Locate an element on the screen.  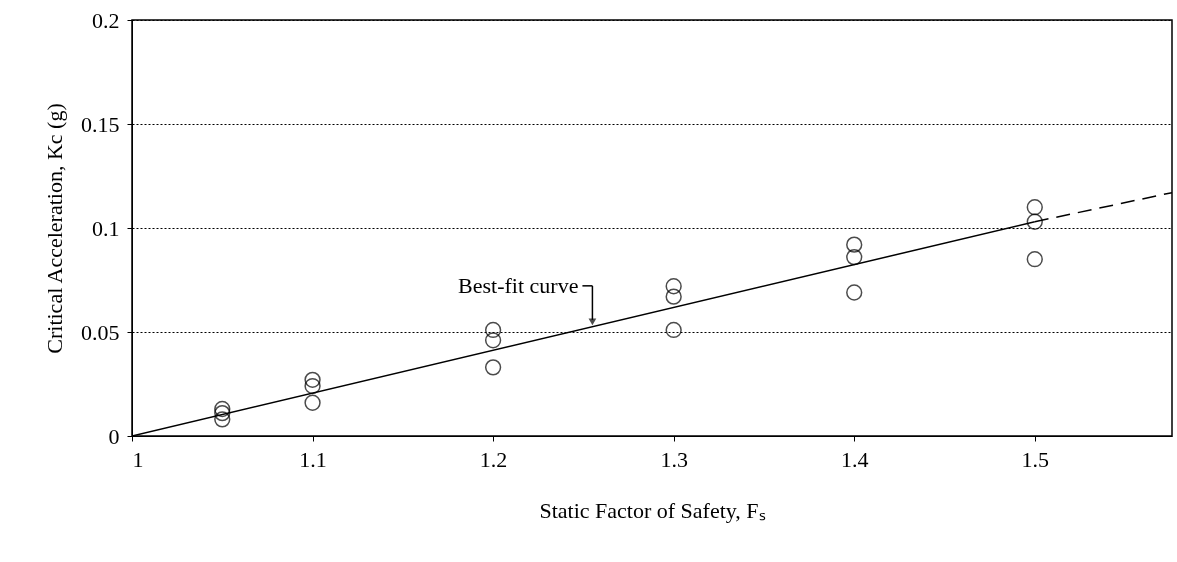
y-tick-label: 0.2 is located at coordinates (106, 20).